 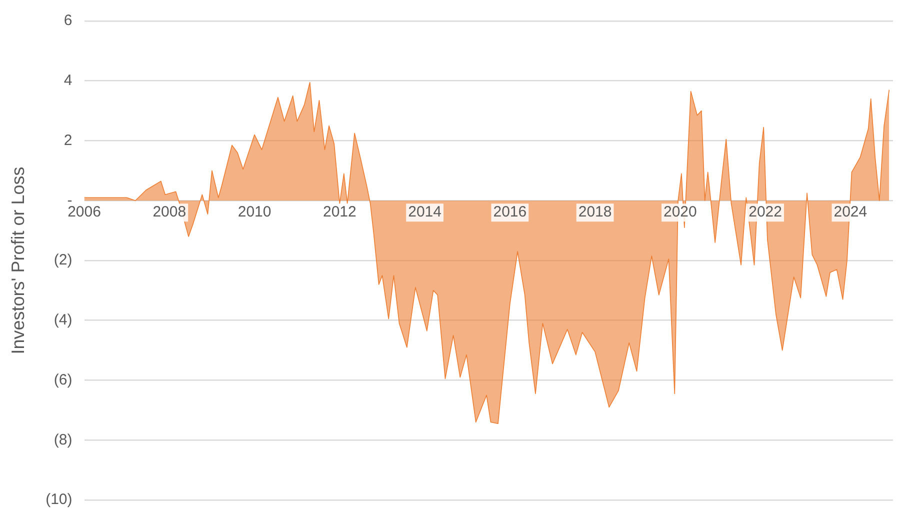 What do you see at coordinates (680, 211) in the screenshot?
I see `x-tick-label: 2020` at bounding box center [680, 211].